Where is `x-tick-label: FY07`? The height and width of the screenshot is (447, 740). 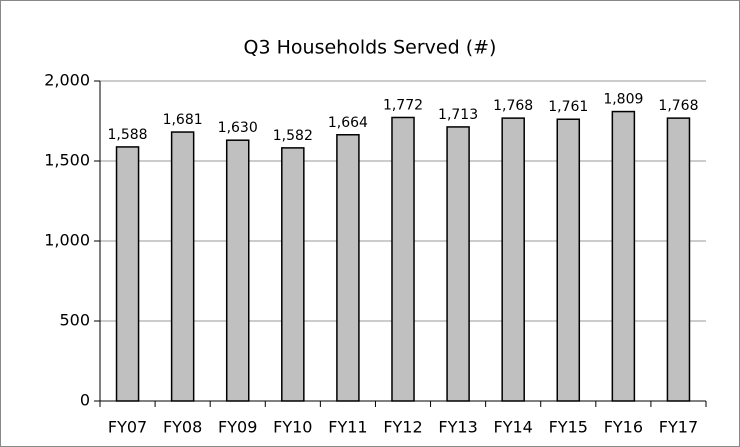
x-tick-label: FY07 is located at coordinates (127, 427).